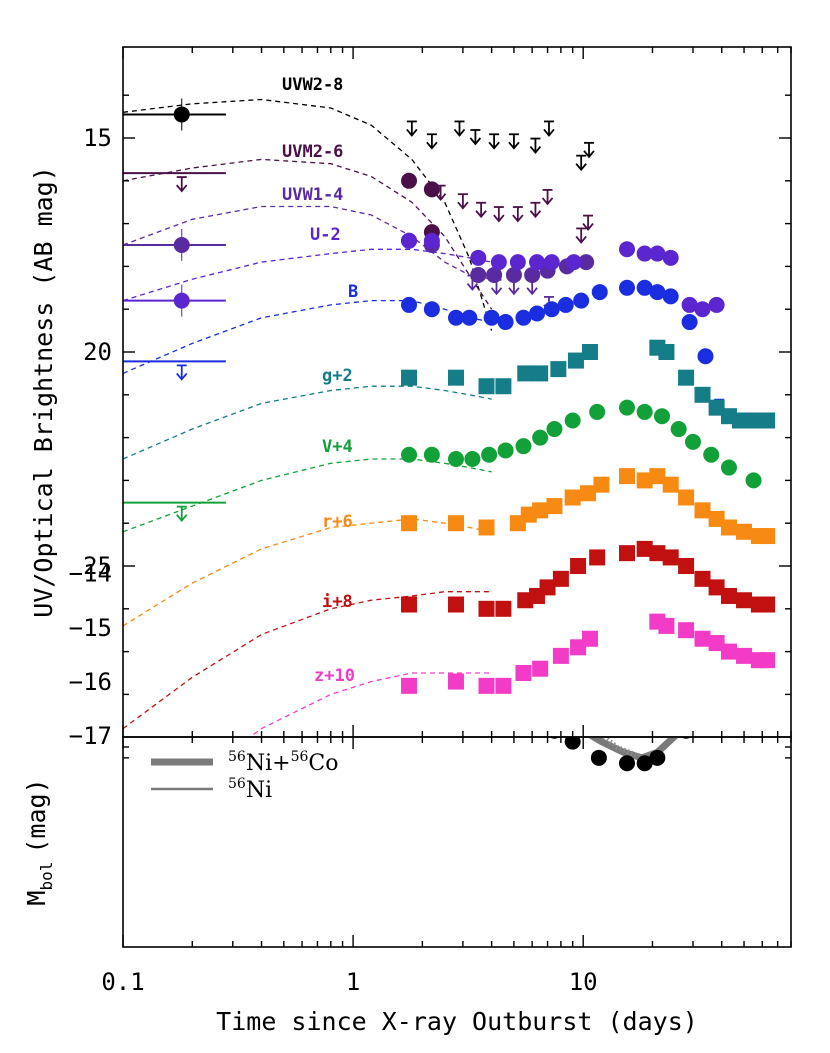  I want to click on y-tick-label: 20, so click(97, 352).